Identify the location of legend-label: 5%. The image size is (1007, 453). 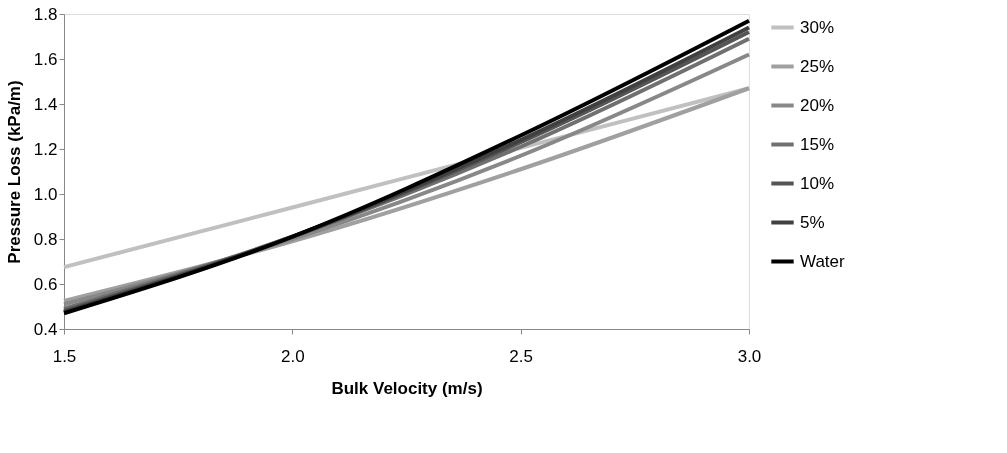
(812, 222).